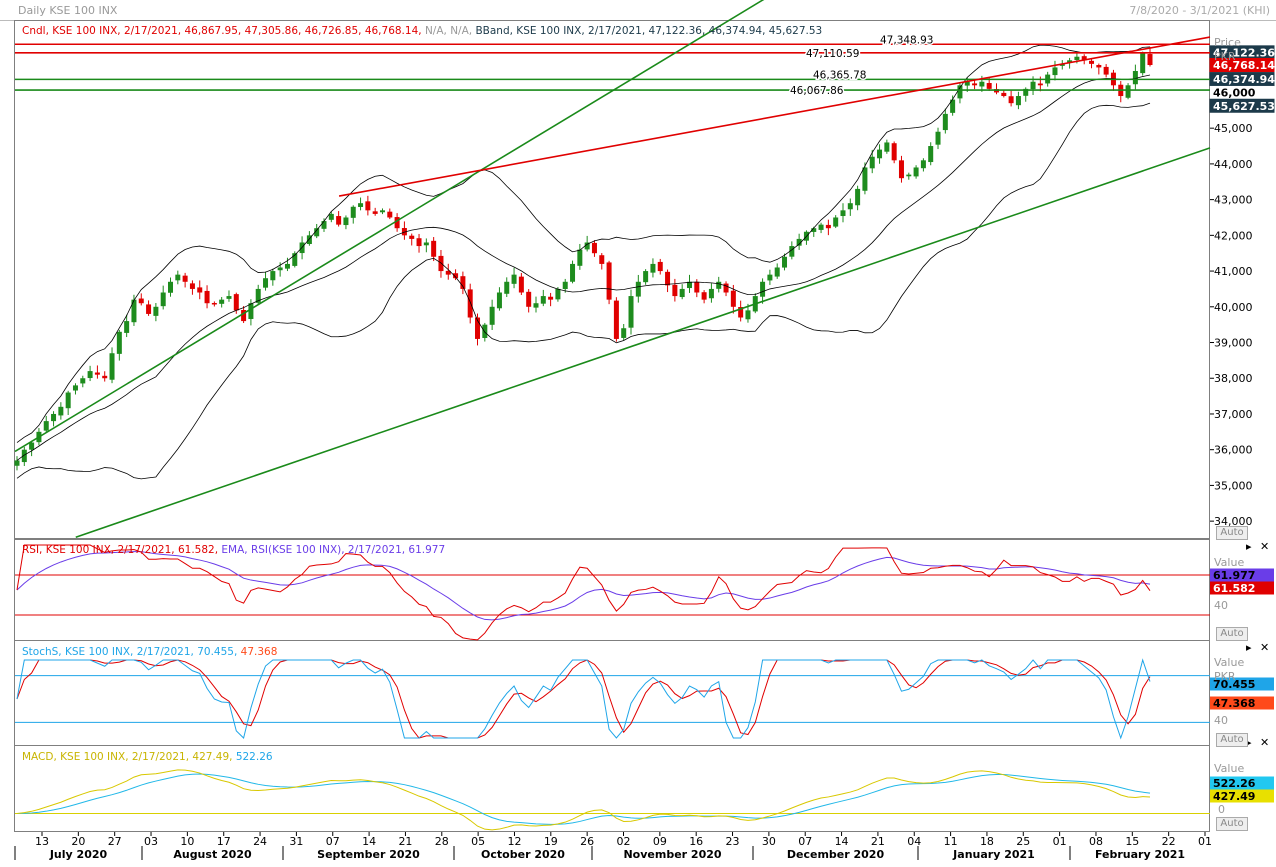 The height and width of the screenshot is (867, 1276). I want to click on stoch-tag-bg, so click(1242, 703).